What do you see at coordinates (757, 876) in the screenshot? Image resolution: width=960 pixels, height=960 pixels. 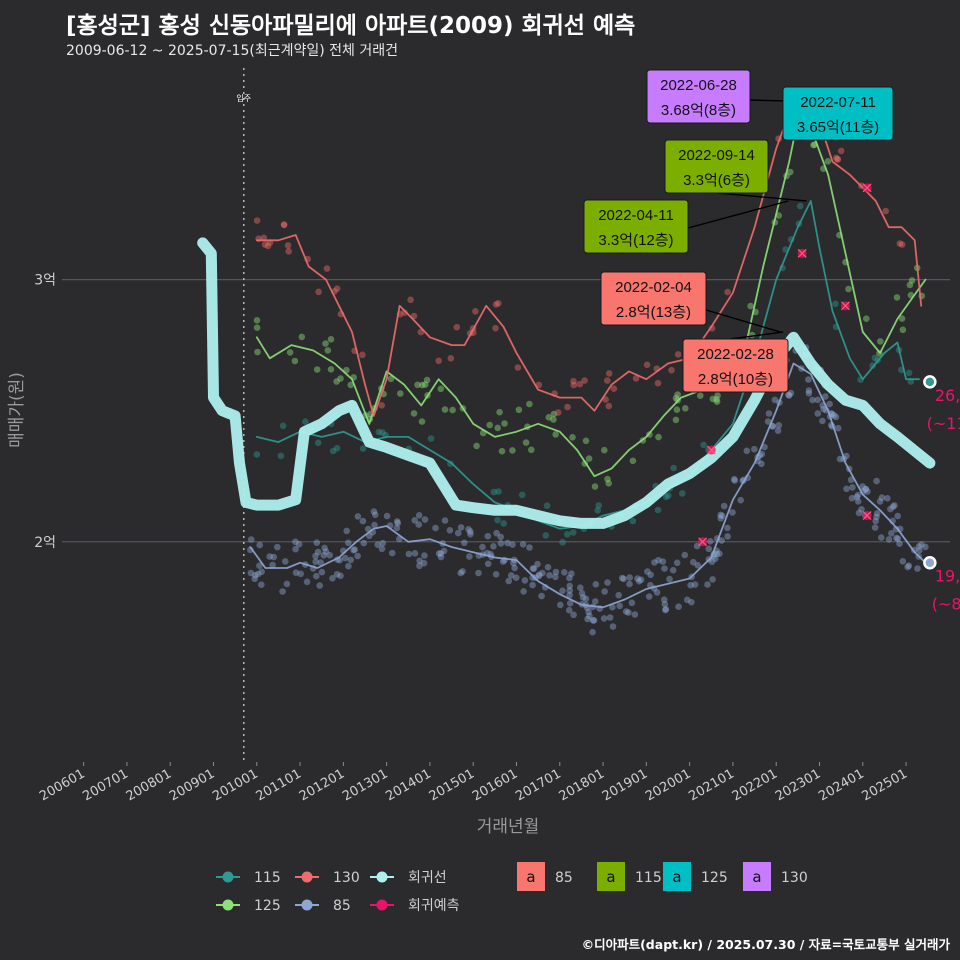 I see `legend-label-key` at bounding box center [757, 876].